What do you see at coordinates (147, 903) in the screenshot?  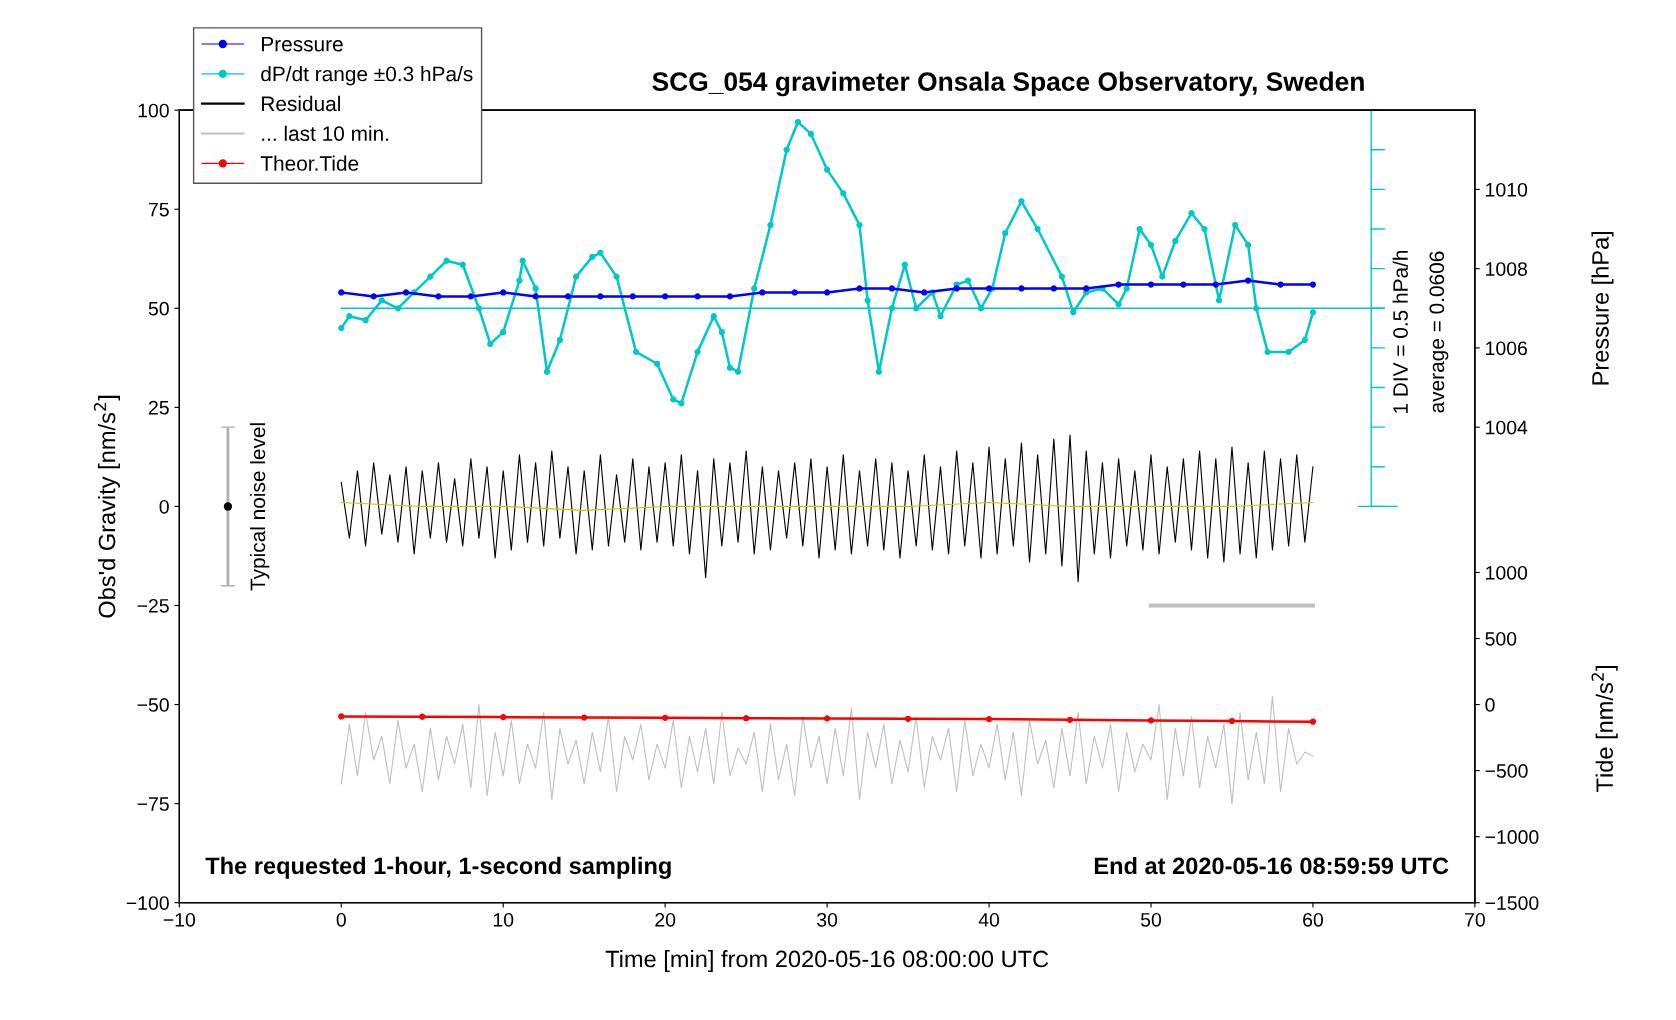 I see `y-tick-label: −100` at bounding box center [147, 903].